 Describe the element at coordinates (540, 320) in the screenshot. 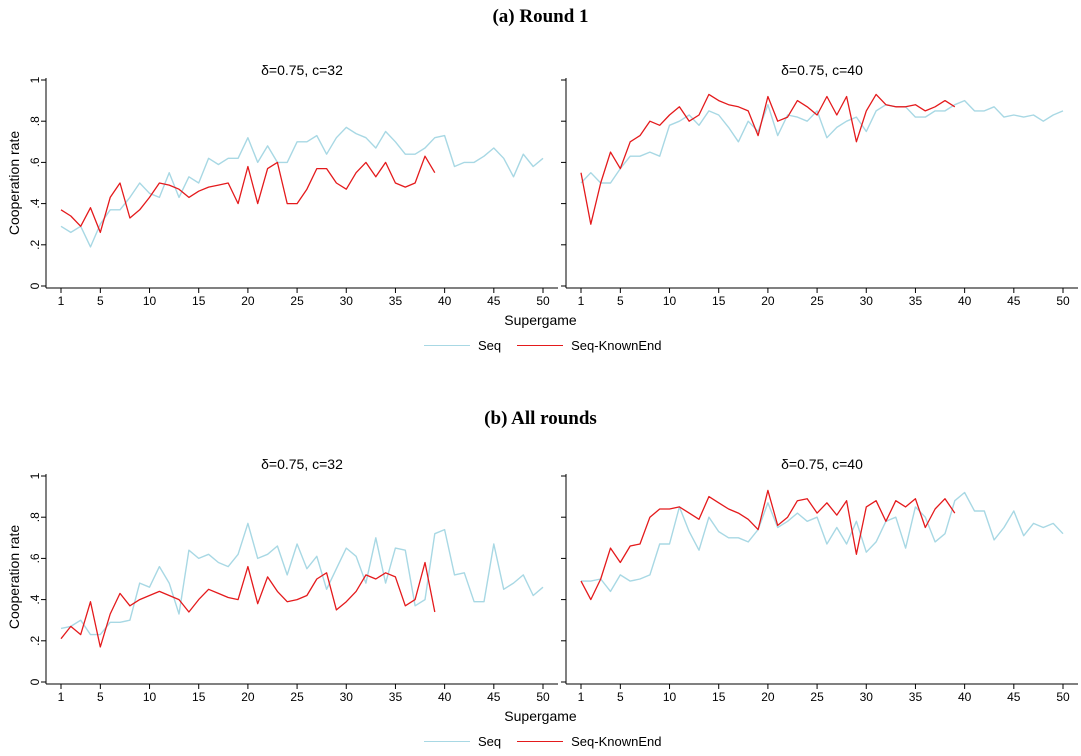

I see `x-axis-title-a: Supergame` at that location.